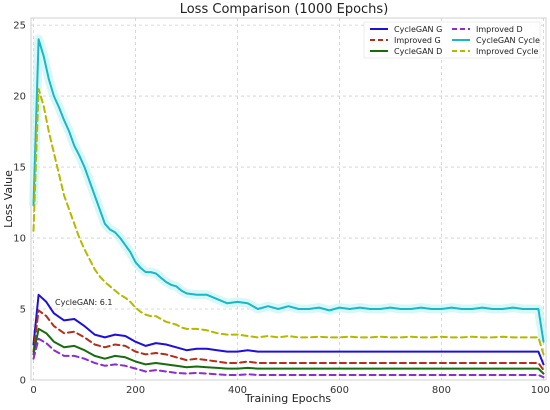 The image size is (550, 410). Describe the element at coordinates (8, 199) in the screenshot. I see `y-axis-label: Loss Value` at that location.